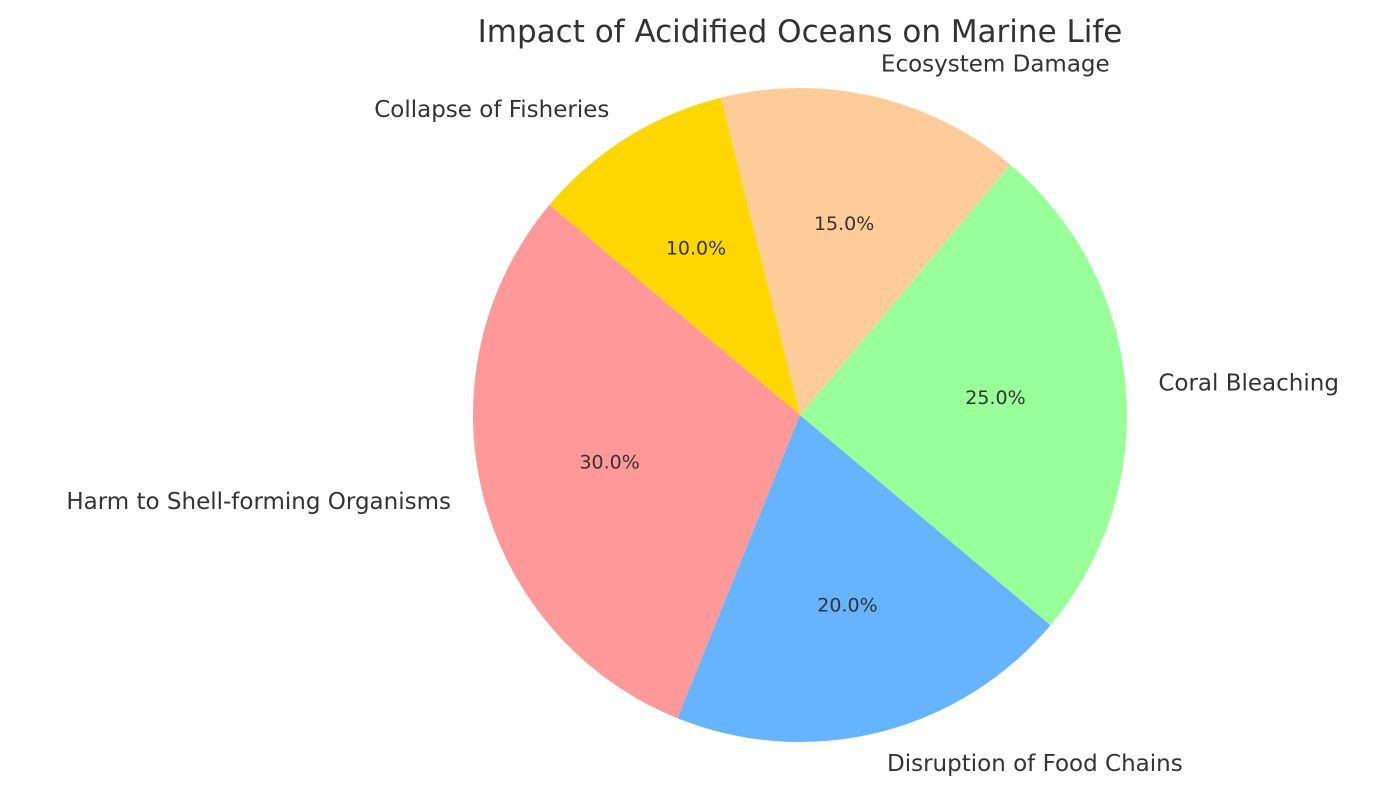 This screenshot has height=793, width=1379. I want to click on pie-slice-coral-bleaching, so click(963, 395).